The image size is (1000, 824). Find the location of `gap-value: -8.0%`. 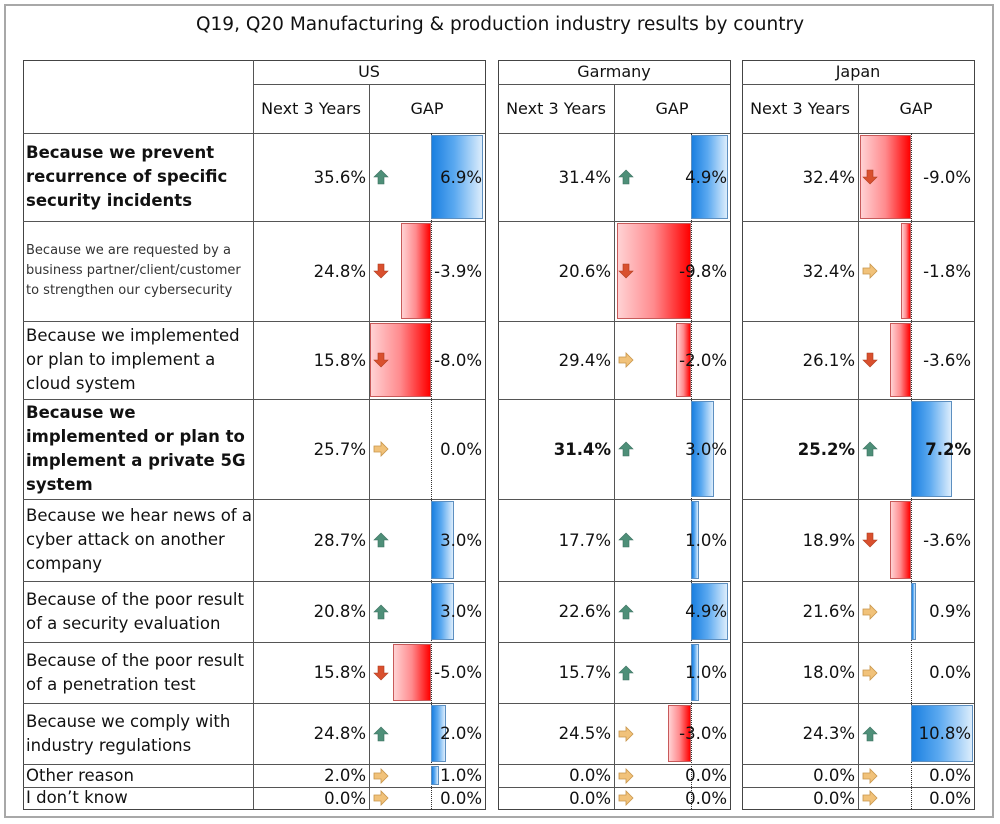

gap-value: -8.0% is located at coordinates (458, 360).